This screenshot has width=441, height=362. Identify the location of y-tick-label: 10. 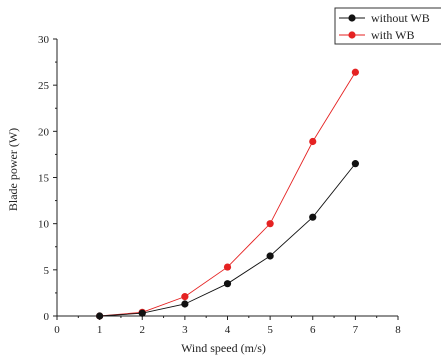
(44, 225).